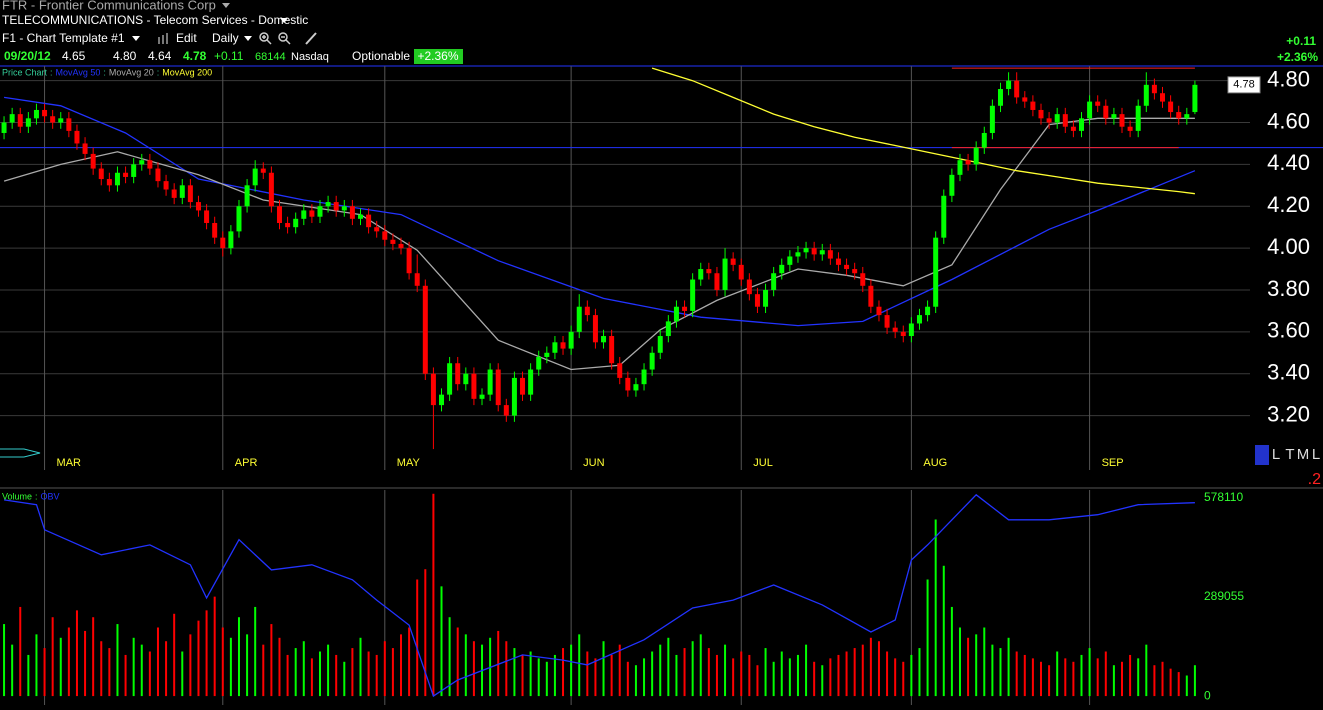 This screenshot has width=1323, height=710. What do you see at coordinates (1303, 454) in the screenshot?
I see `view-button: M` at bounding box center [1303, 454].